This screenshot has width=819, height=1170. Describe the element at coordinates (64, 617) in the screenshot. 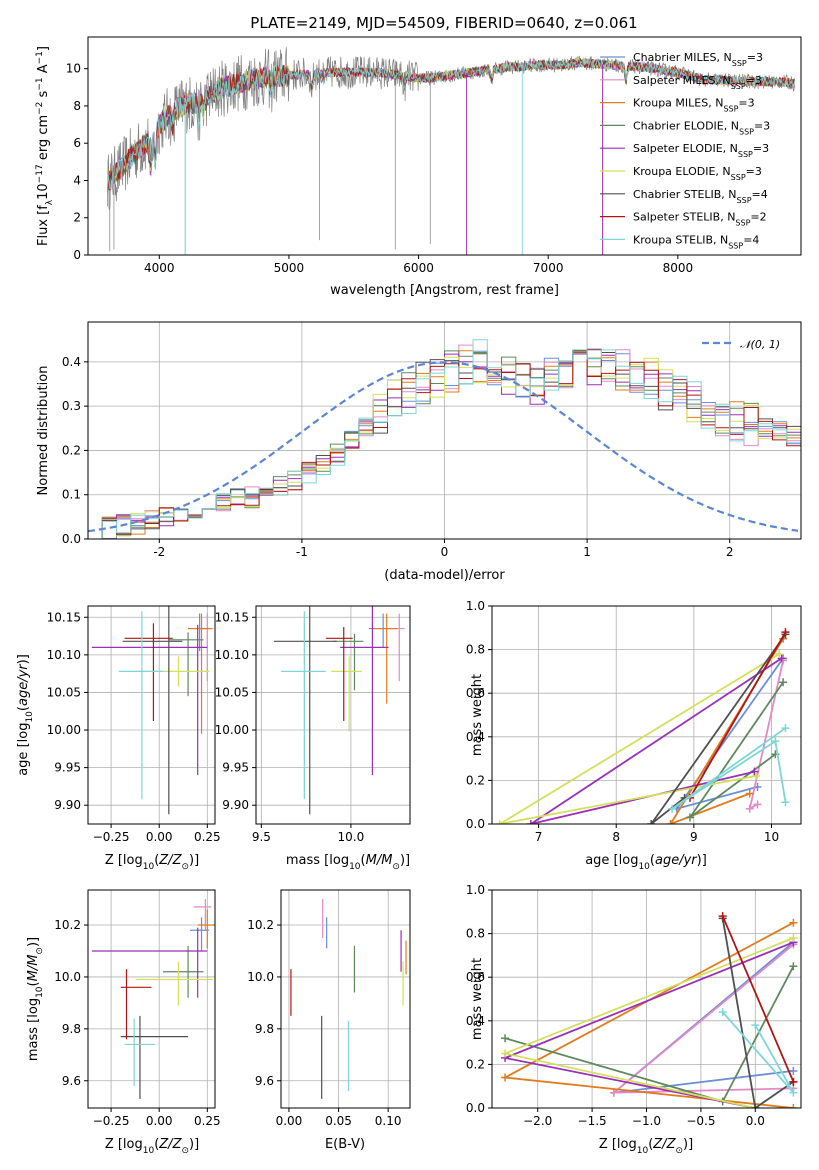

I see `y-tick-label: 10.15` at that location.